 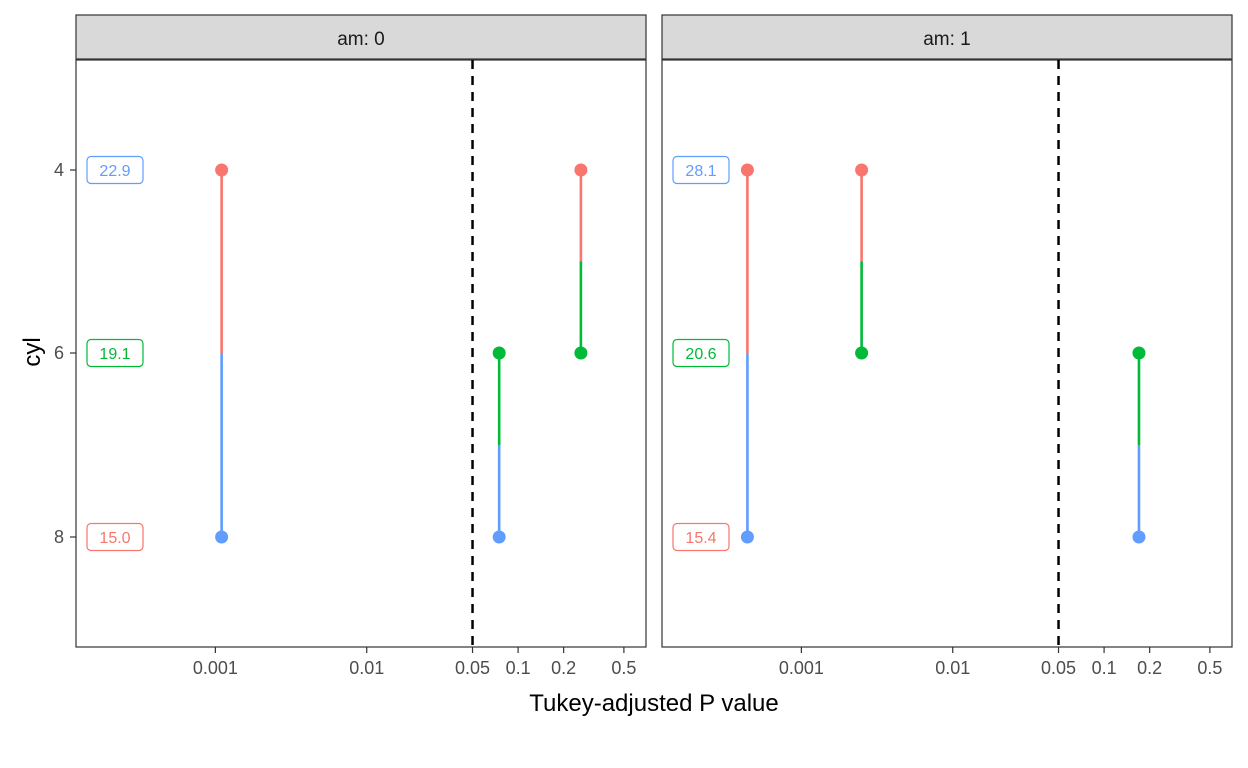 I want to click on facet-strip-label: am: 1, so click(x=947, y=39).